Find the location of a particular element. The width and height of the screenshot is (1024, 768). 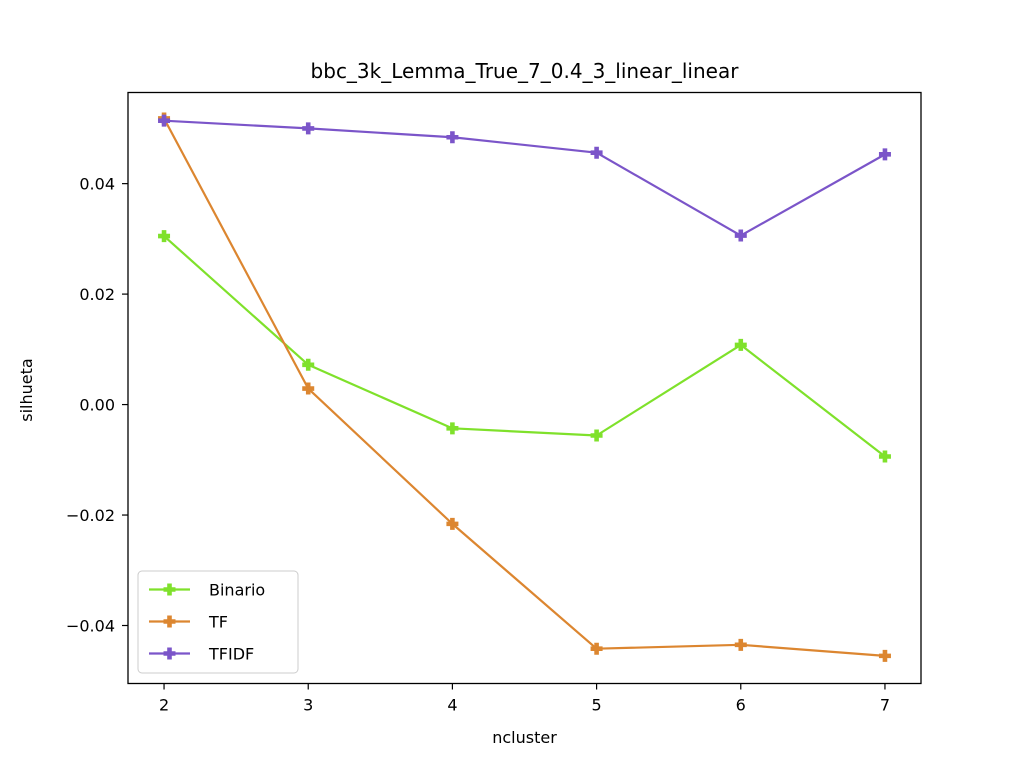

x-tick-label: 2 is located at coordinates (164, 705).